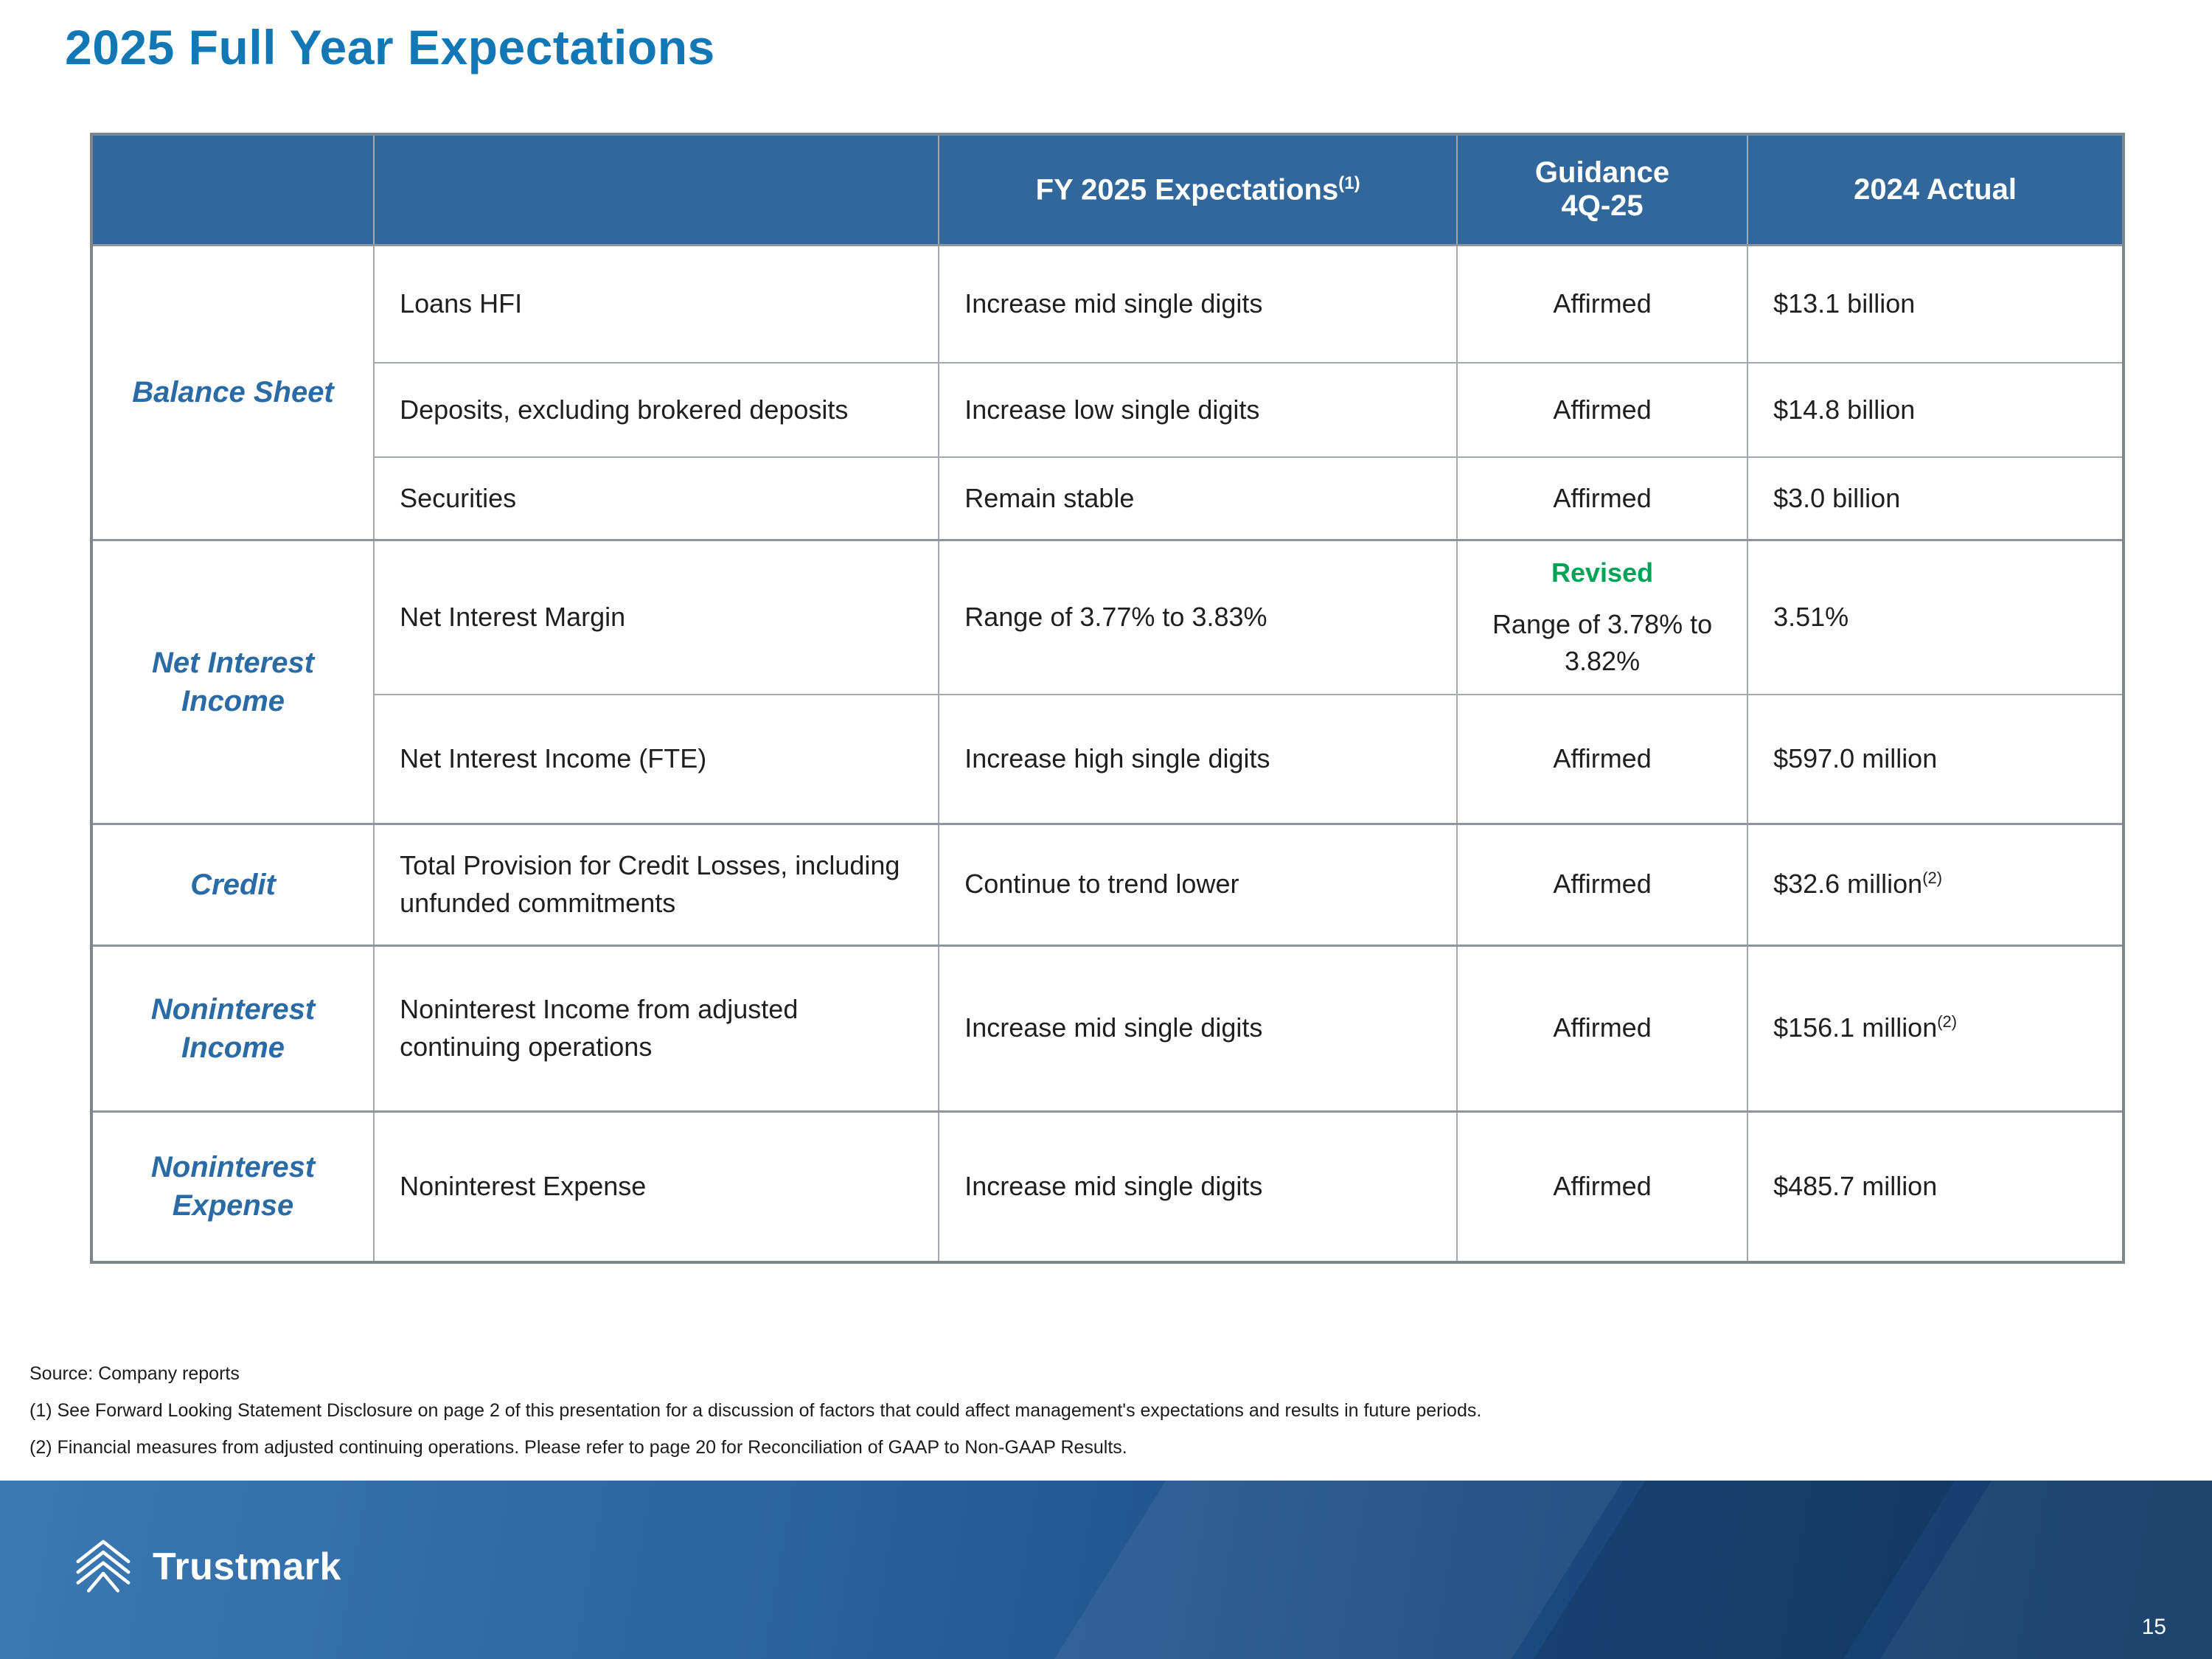 This screenshot has width=2212, height=1659. I want to click on category-cell-credit: Credit, so click(232, 884).